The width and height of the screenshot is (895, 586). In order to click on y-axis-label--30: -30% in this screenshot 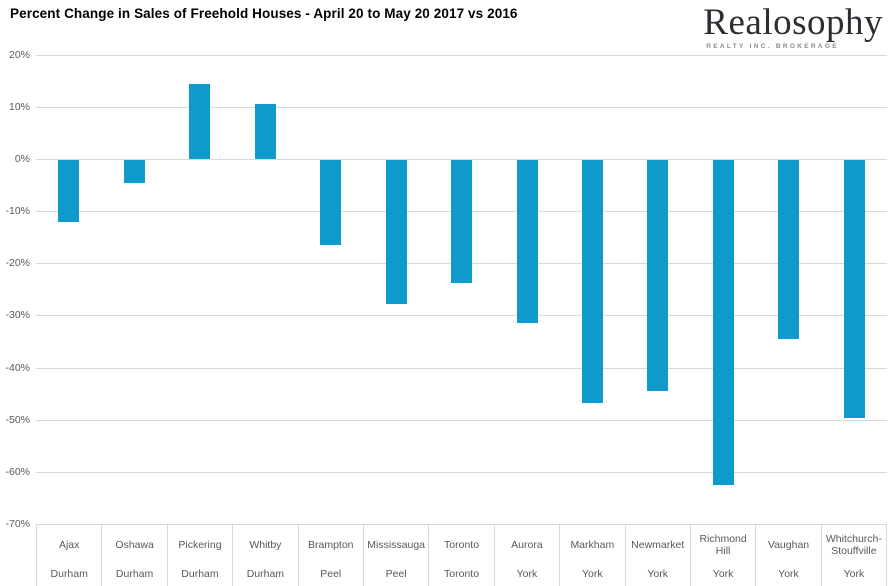, I will do `click(17, 315)`.